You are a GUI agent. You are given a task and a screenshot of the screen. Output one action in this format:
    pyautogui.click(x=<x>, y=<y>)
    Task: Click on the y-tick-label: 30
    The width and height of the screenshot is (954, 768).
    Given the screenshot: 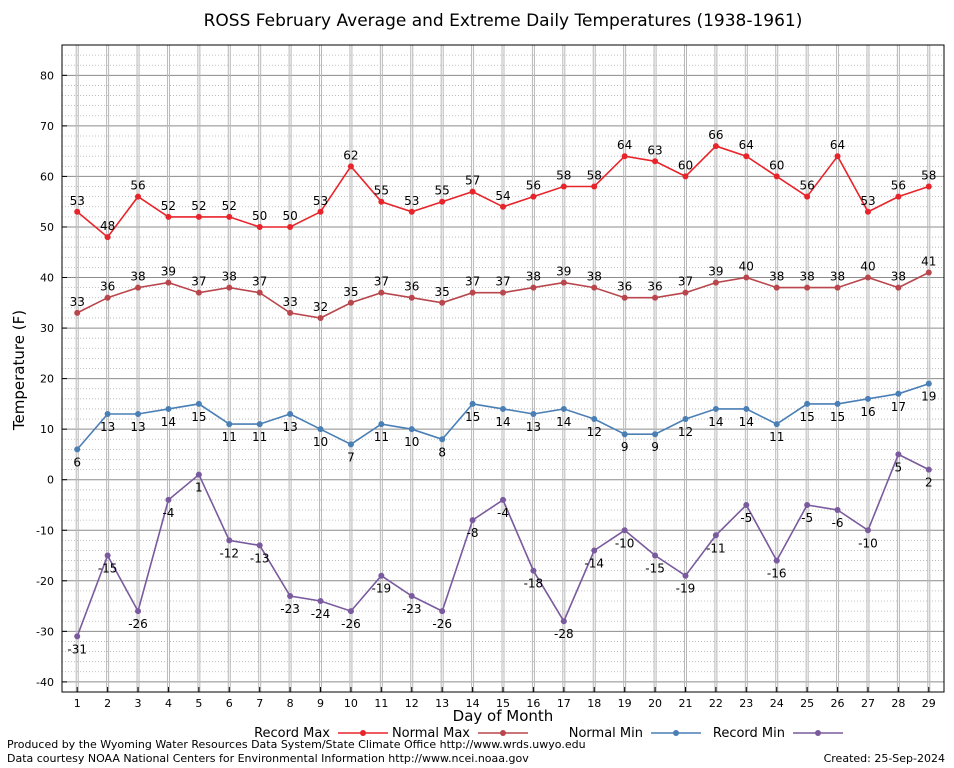 What is the action you would take?
    pyautogui.click(x=47, y=328)
    